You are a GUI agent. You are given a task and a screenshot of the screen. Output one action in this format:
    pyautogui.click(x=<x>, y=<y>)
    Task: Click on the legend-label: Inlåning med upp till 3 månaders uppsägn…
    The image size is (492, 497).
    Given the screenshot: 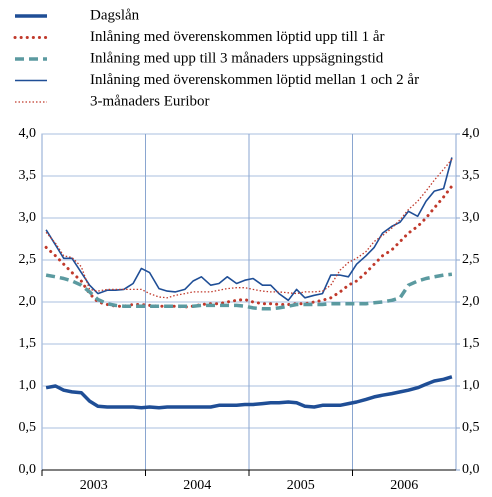 What is the action you would take?
    pyautogui.click(x=237, y=58)
    